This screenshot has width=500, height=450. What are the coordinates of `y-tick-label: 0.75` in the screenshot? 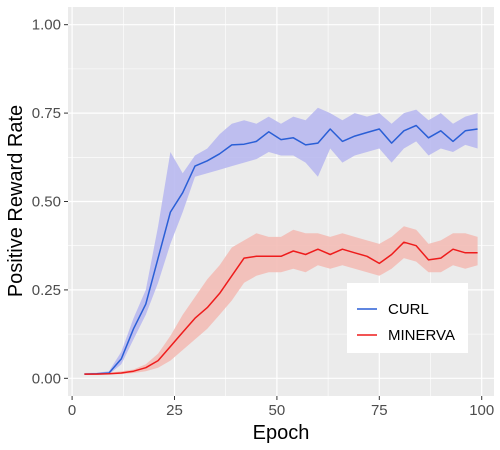 It's located at (46, 113).